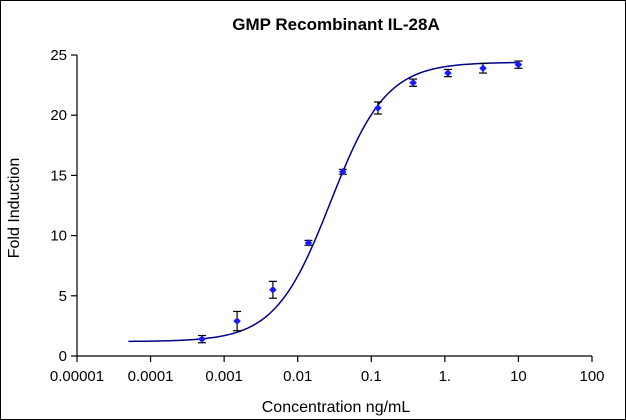 The image size is (626, 420). I want to click on x-axis-label: Concentration ng/mL, so click(336, 407).